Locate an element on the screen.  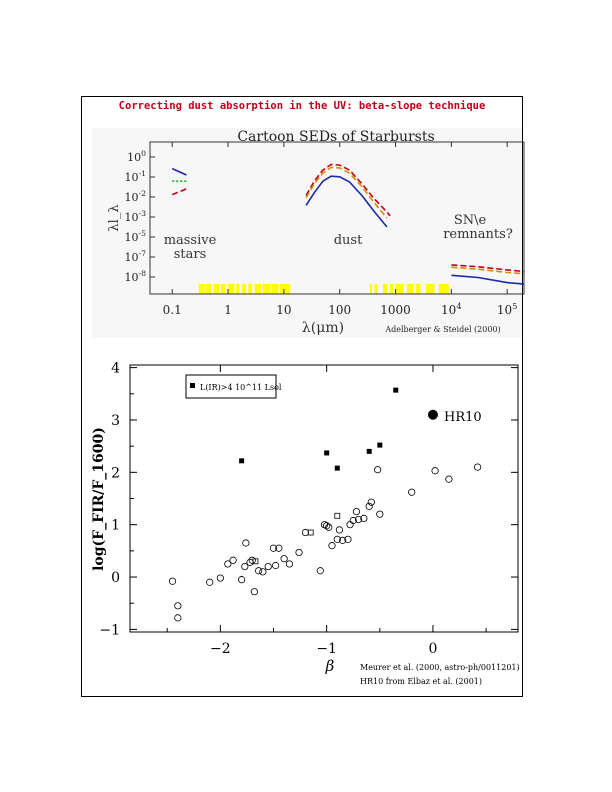
irx-x-tick-label: −2 is located at coordinates (220, 649).